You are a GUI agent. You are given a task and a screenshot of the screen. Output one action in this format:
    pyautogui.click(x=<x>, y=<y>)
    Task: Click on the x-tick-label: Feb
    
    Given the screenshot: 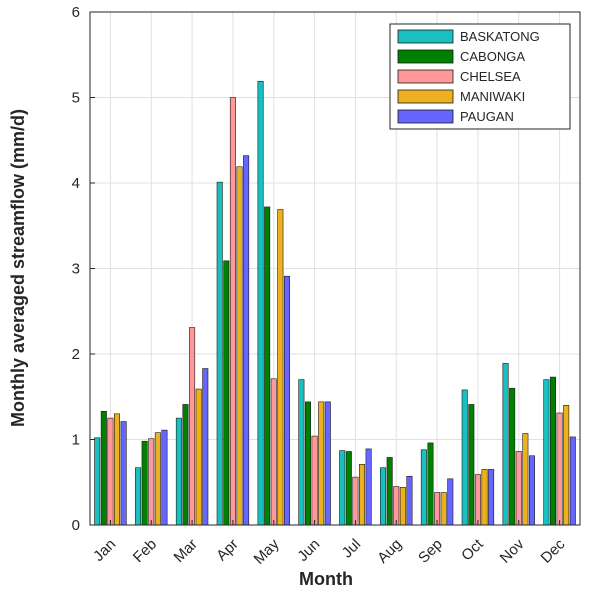 What is the action you would take?
    pyautogui.click(x=145, y=551)
    